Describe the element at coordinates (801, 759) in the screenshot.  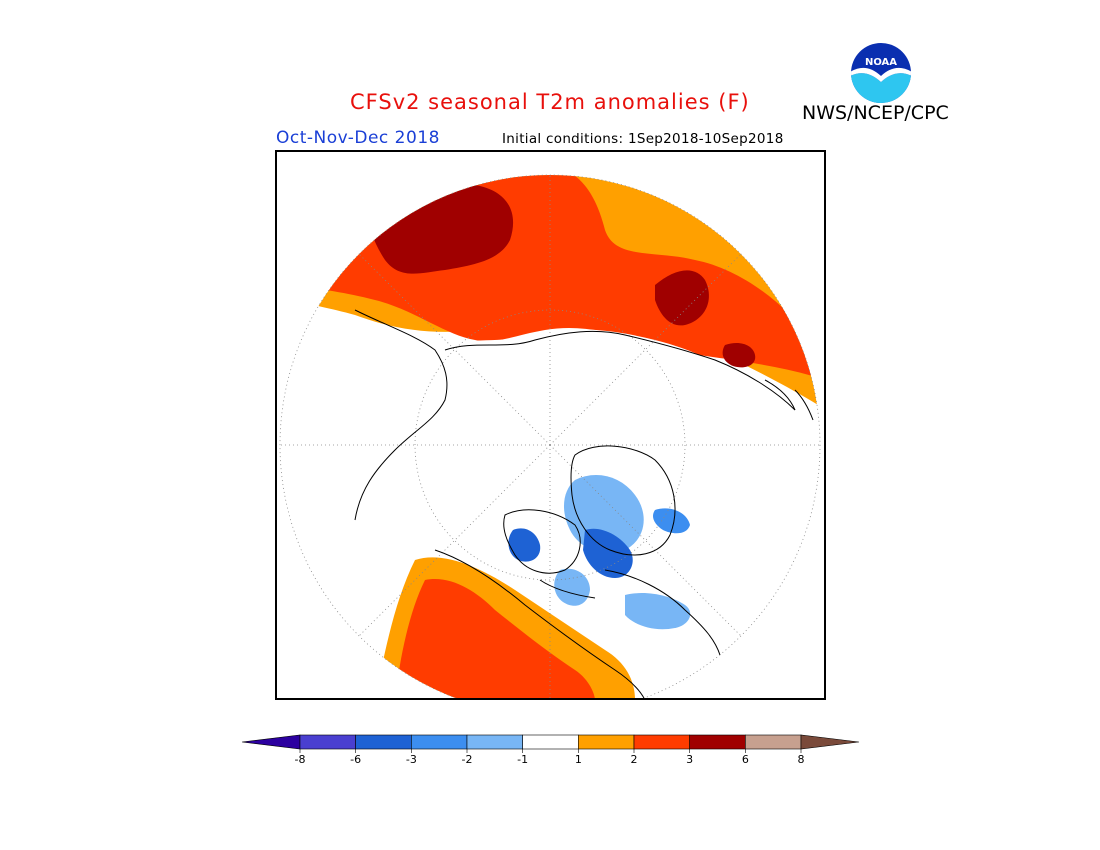
I see `legend-tick-label: 8` at that location.